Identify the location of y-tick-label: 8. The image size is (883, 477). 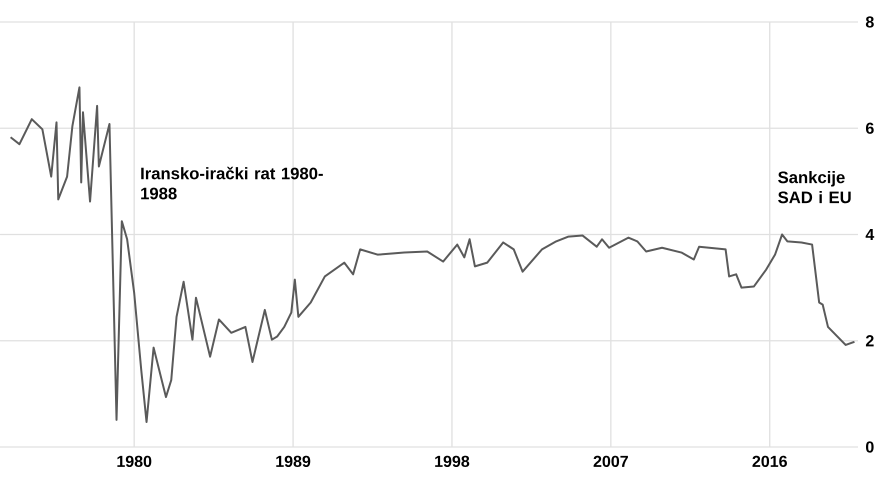
(870, 22).